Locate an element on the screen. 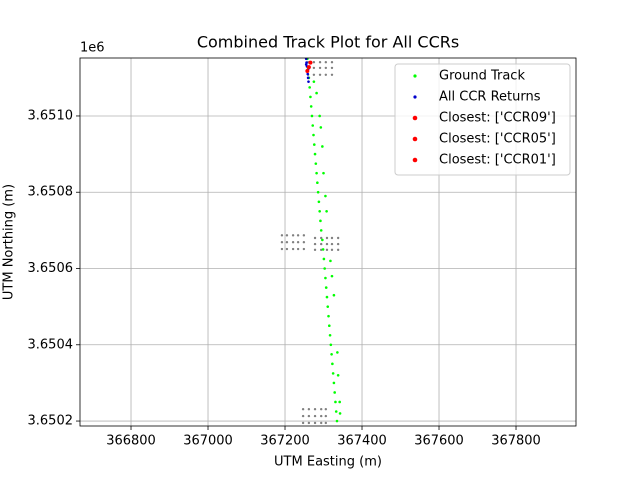 The height and width of the screenshot is (480, 640). x-tick-label: 367000 is located at coordinates (208, 441).